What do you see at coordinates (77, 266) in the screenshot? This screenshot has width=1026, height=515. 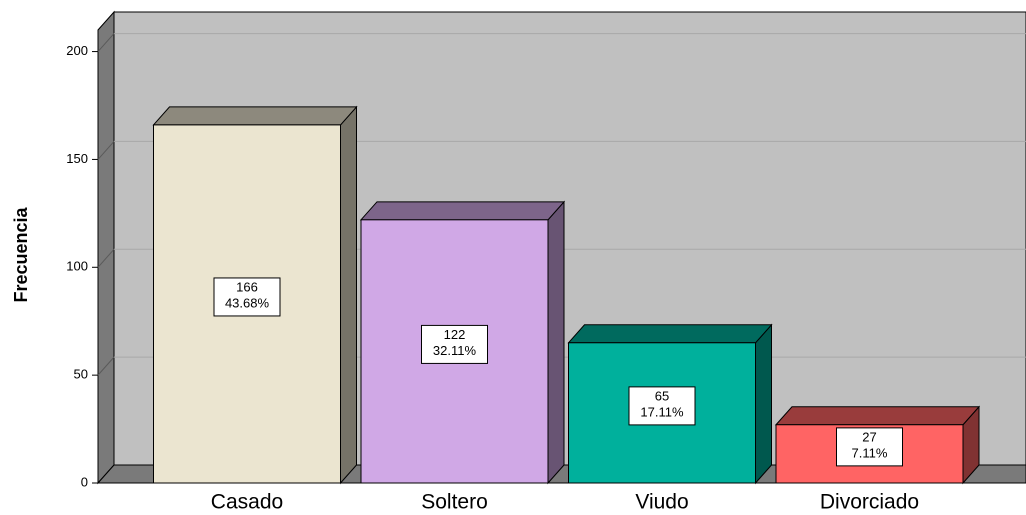 I see `y-tick-label: 100` at bounding box center [77, 266].